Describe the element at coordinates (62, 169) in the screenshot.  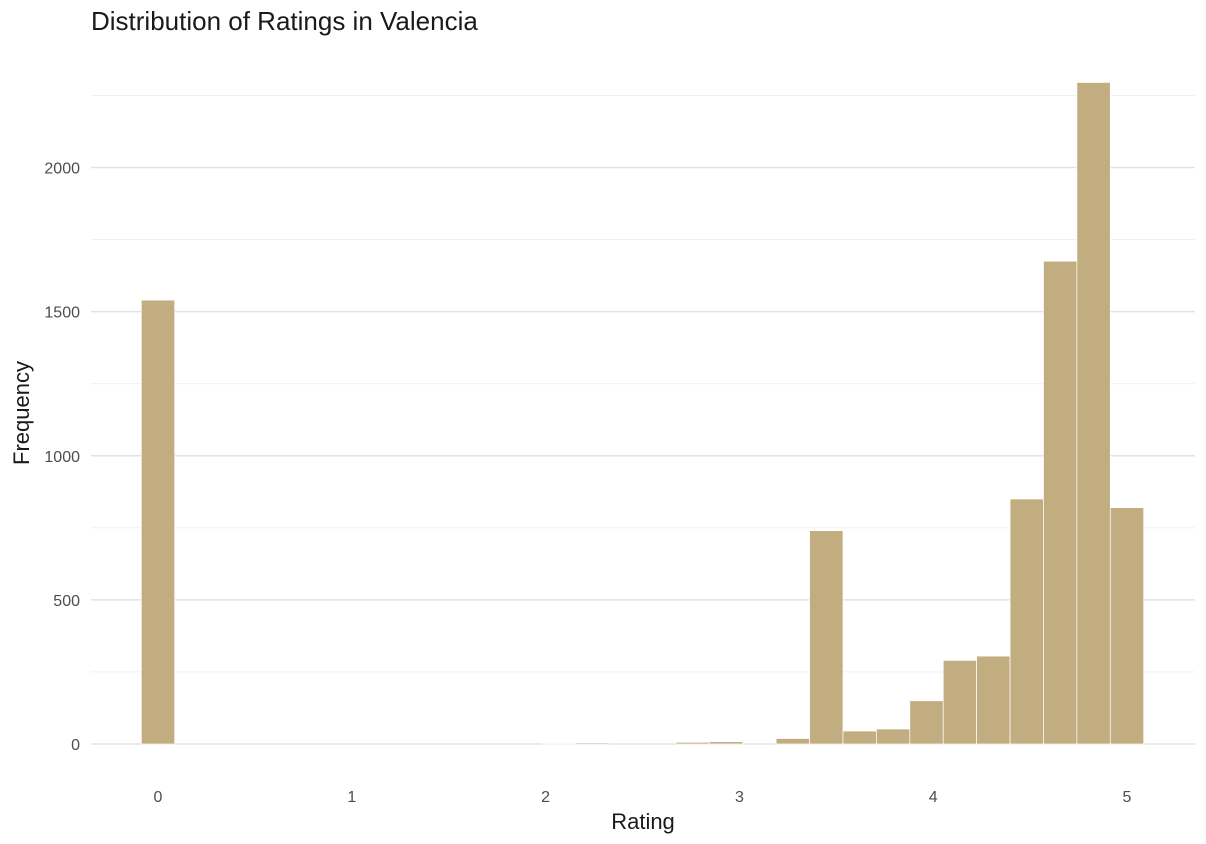
I see `y-tick-label: 2000` at that location.